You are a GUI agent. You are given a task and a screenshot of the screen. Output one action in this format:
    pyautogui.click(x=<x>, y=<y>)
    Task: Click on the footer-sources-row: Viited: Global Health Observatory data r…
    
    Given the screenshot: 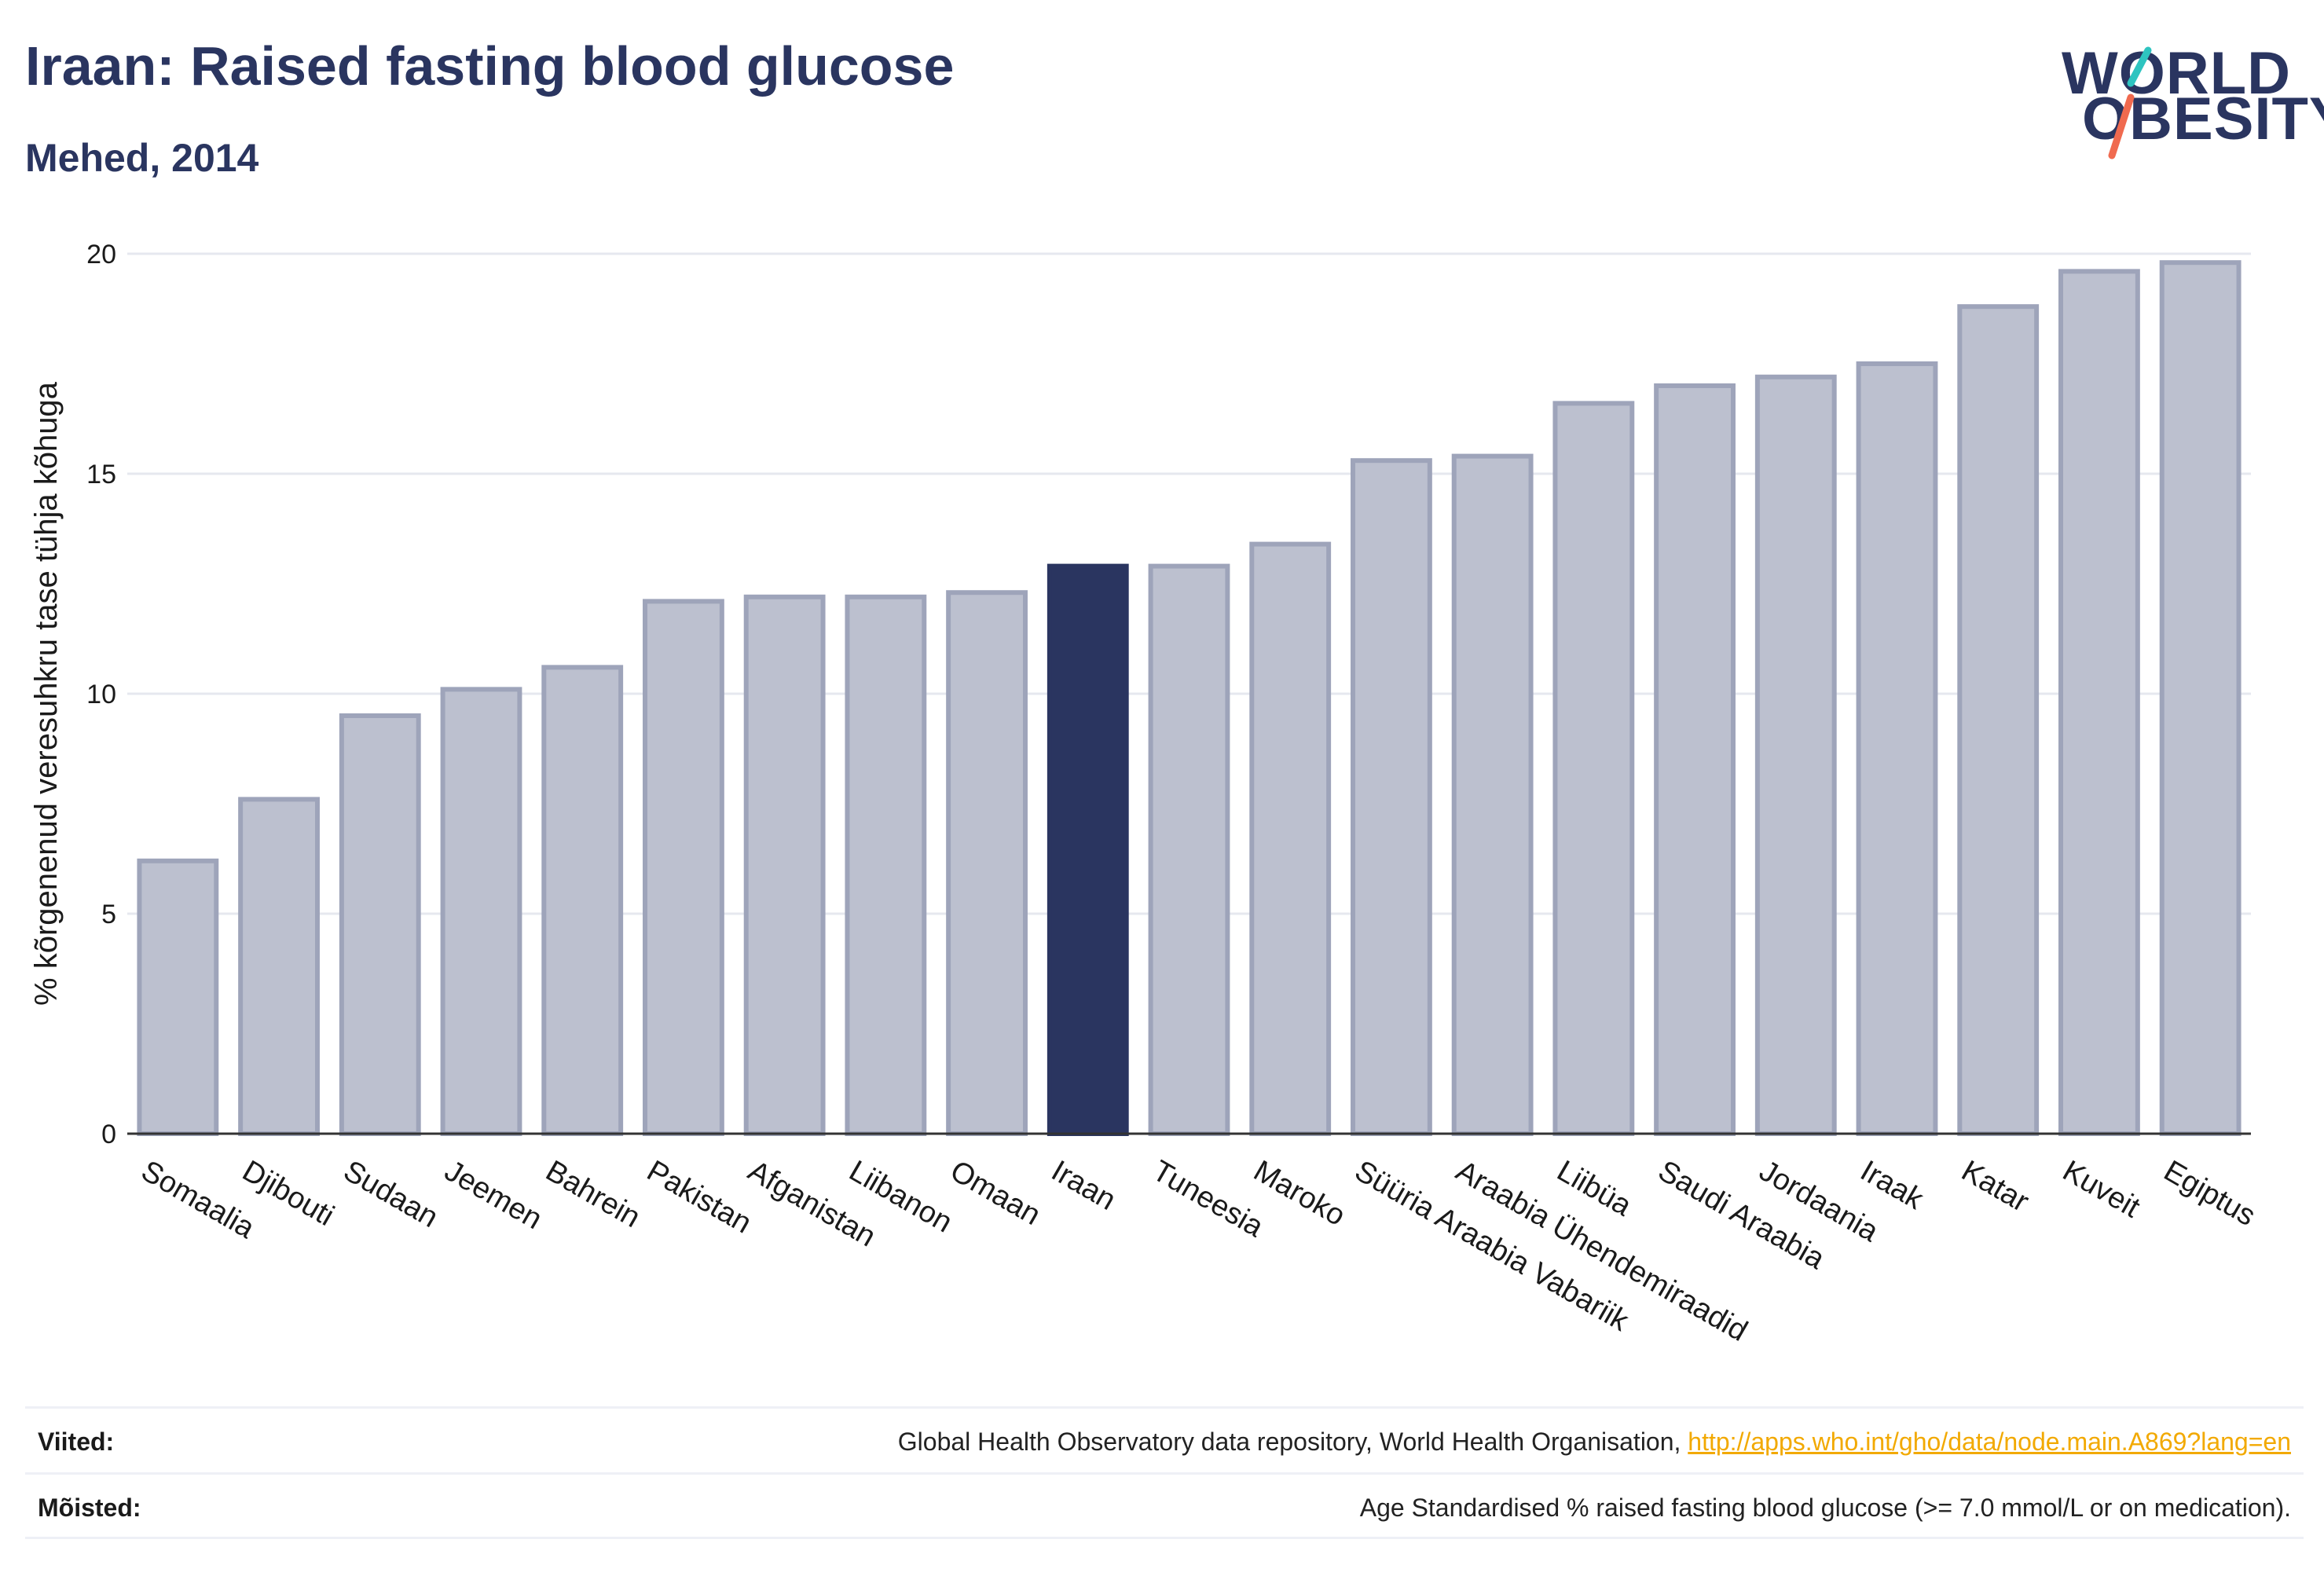 What is the action you would take?
    pyautogui.click(x=1164, y=1439)
    